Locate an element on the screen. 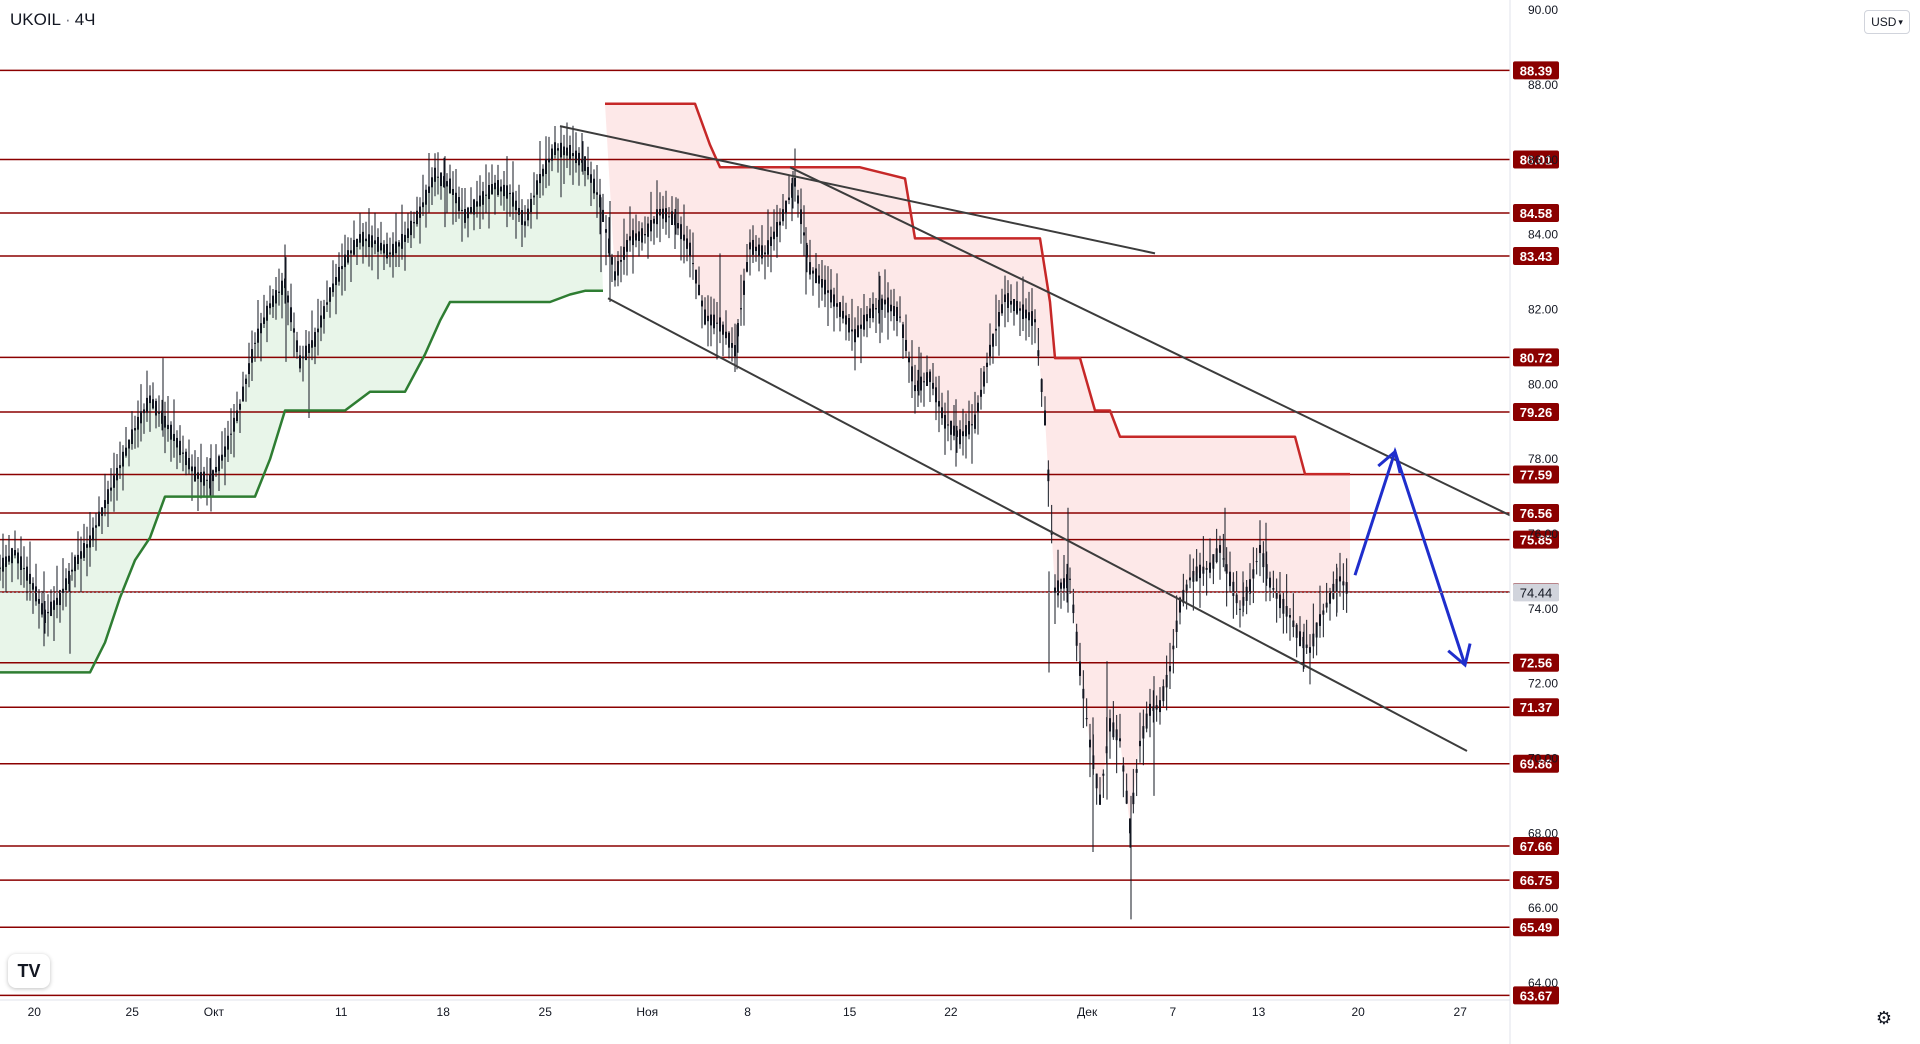  price-tick-label: 74.00 is located at coordinates (1543, 609).